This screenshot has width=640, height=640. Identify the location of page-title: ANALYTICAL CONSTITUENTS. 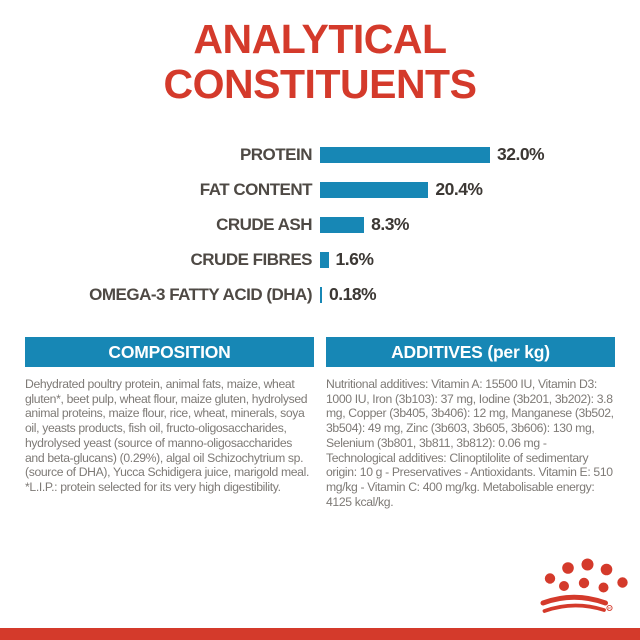
(320, 62).